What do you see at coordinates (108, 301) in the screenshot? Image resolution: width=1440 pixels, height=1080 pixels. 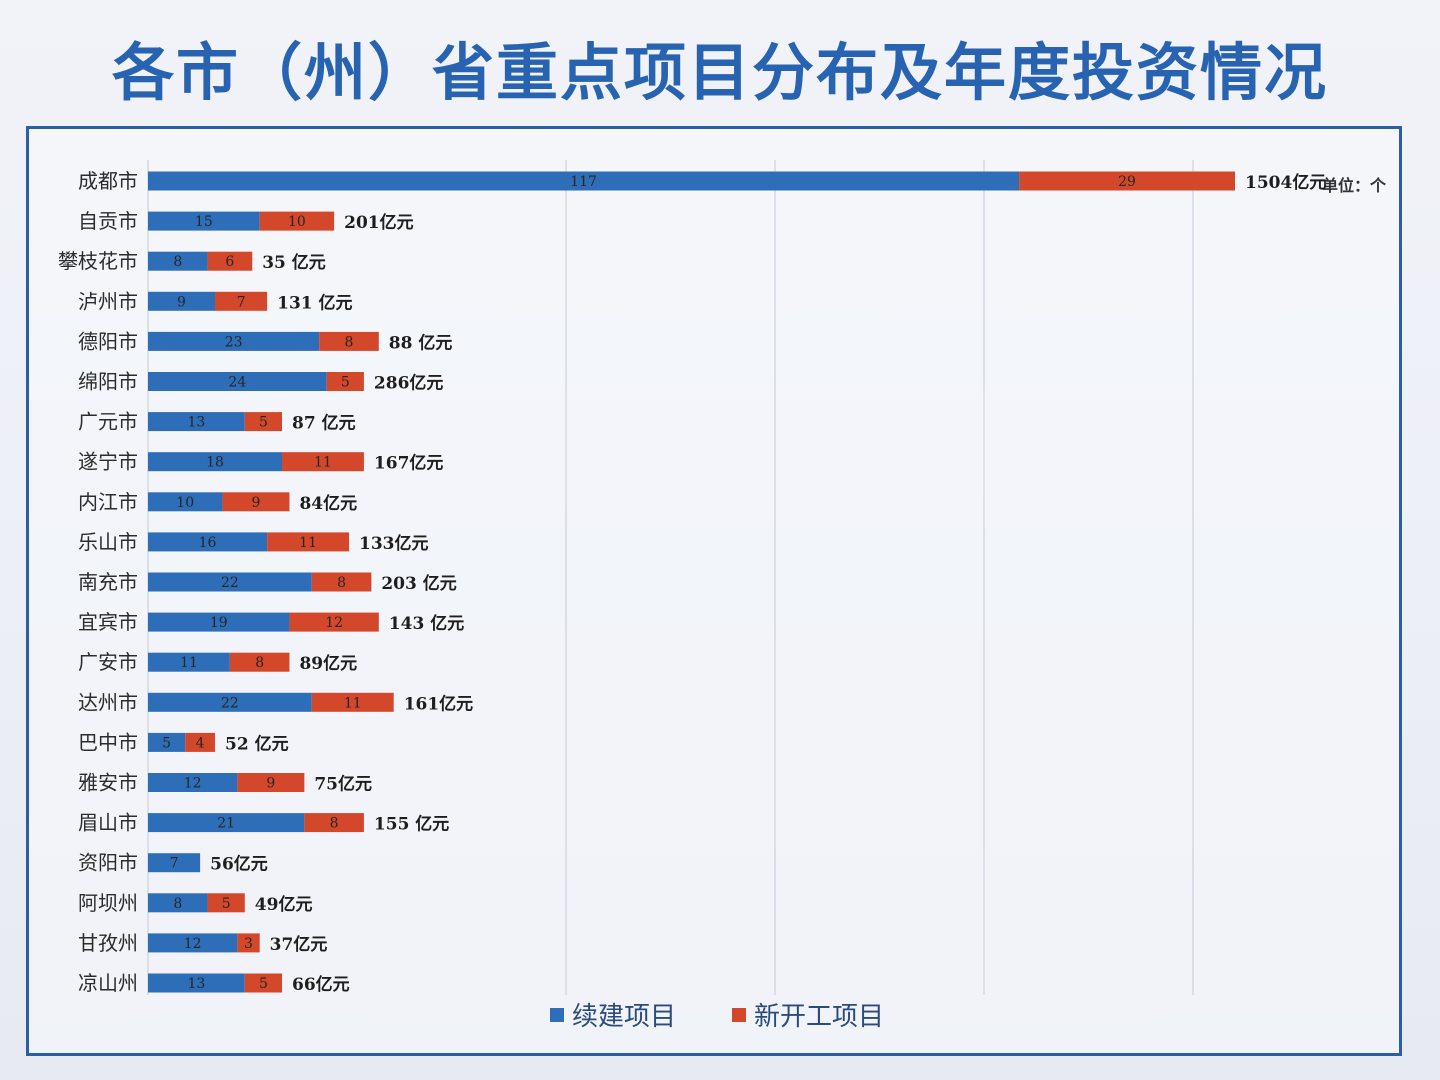 I see `category-label: 泸州市` at bounding box center [108, 301].